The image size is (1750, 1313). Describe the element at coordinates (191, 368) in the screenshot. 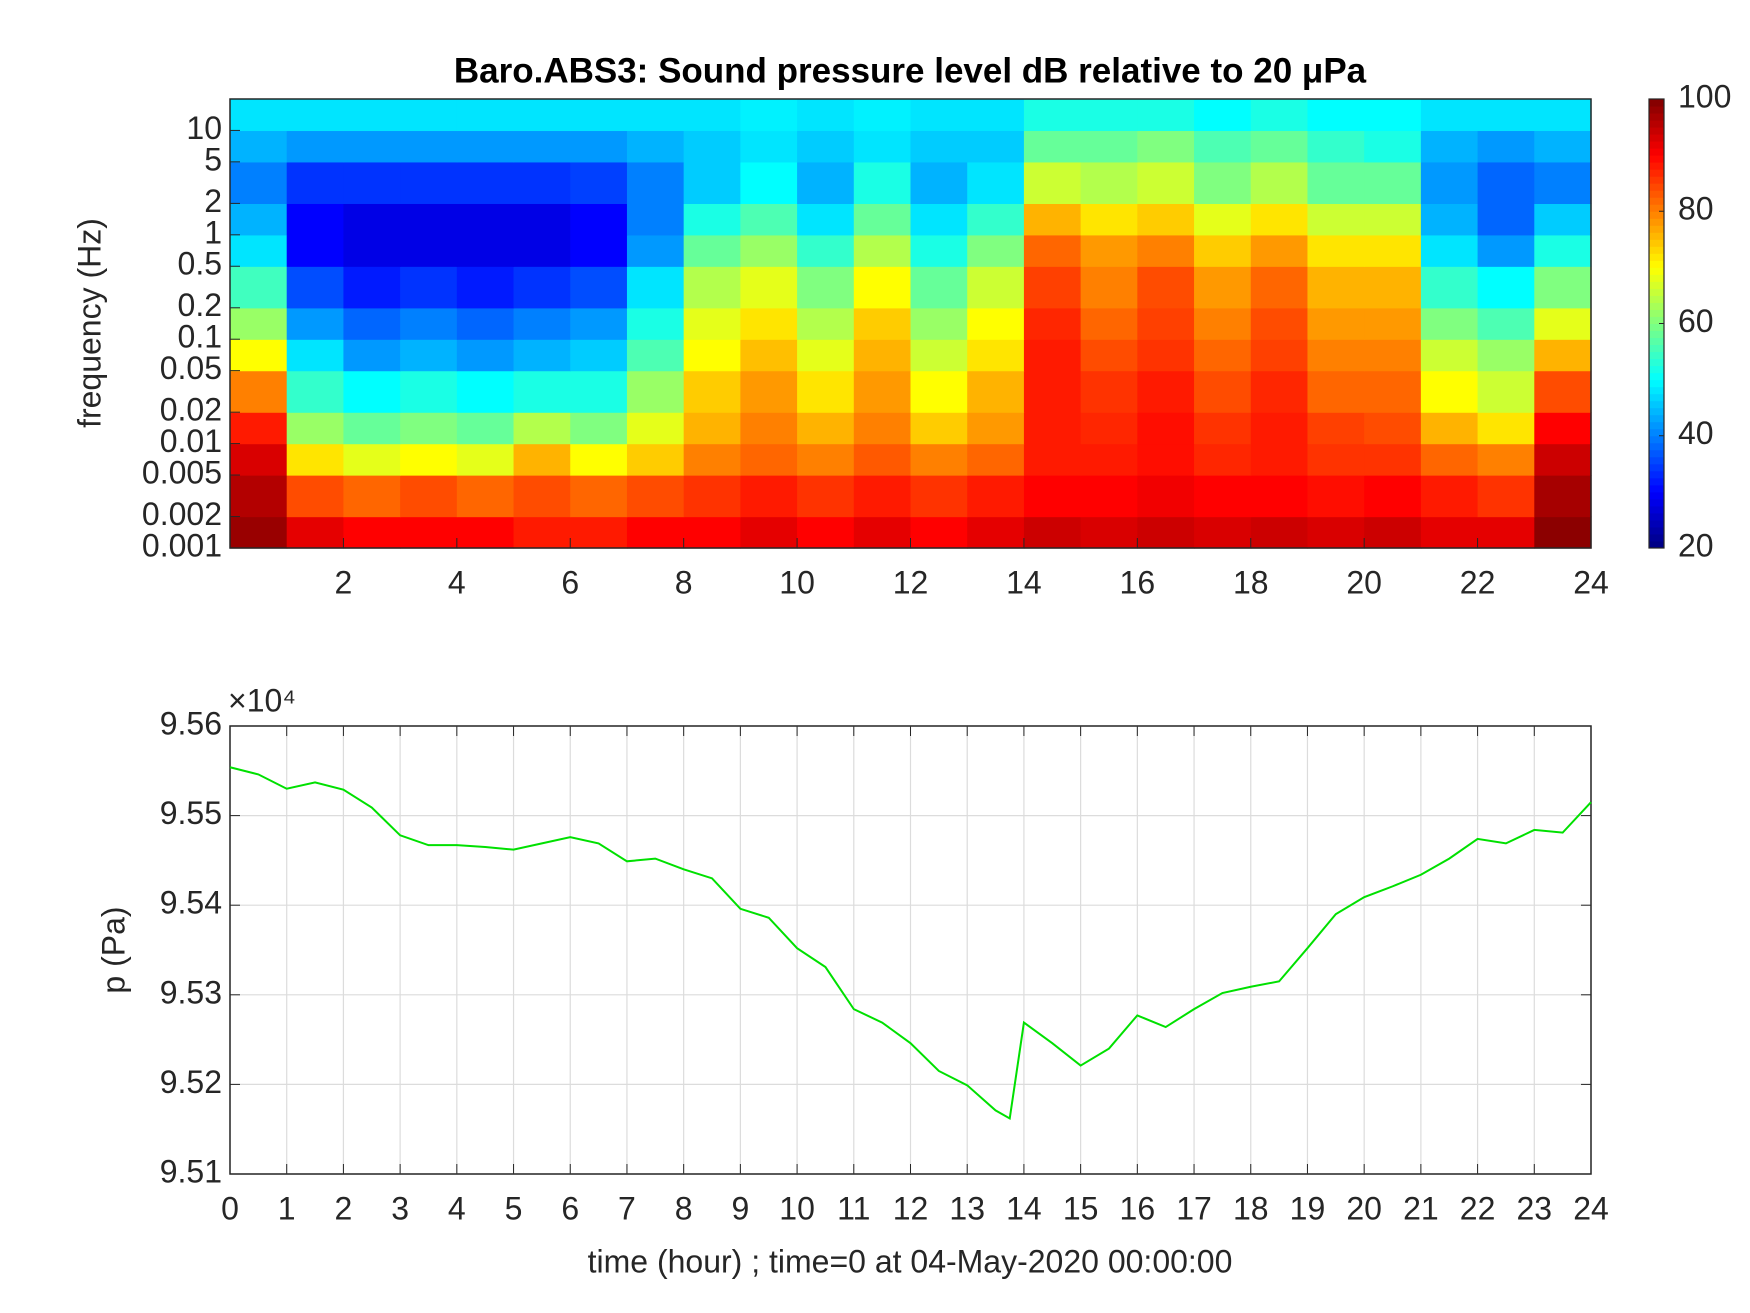

I see `y-tick-label: 0.05` at that location.